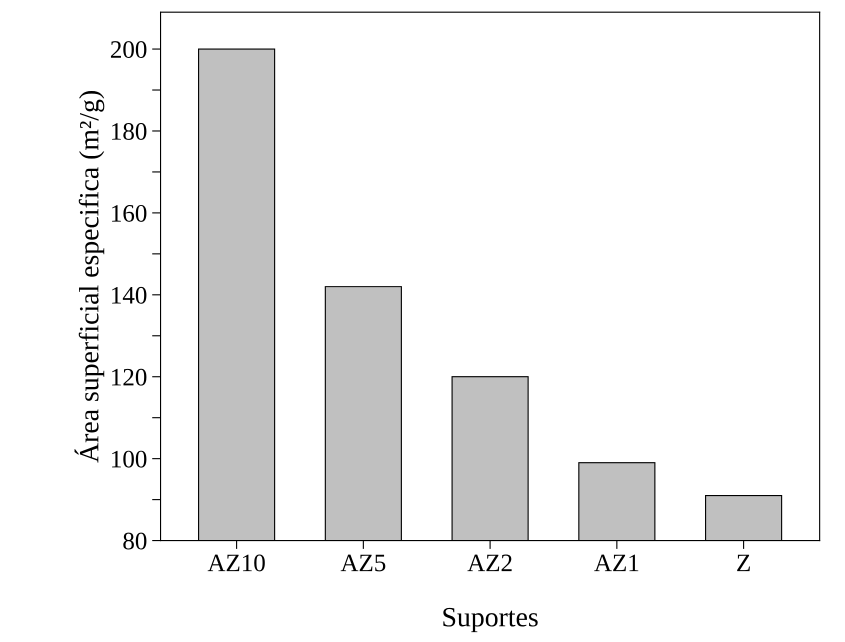  What do you see at coordinates (128, 49) in the screenshot?
I see `y-tick-label: 200` at bounding box center [128, 49].